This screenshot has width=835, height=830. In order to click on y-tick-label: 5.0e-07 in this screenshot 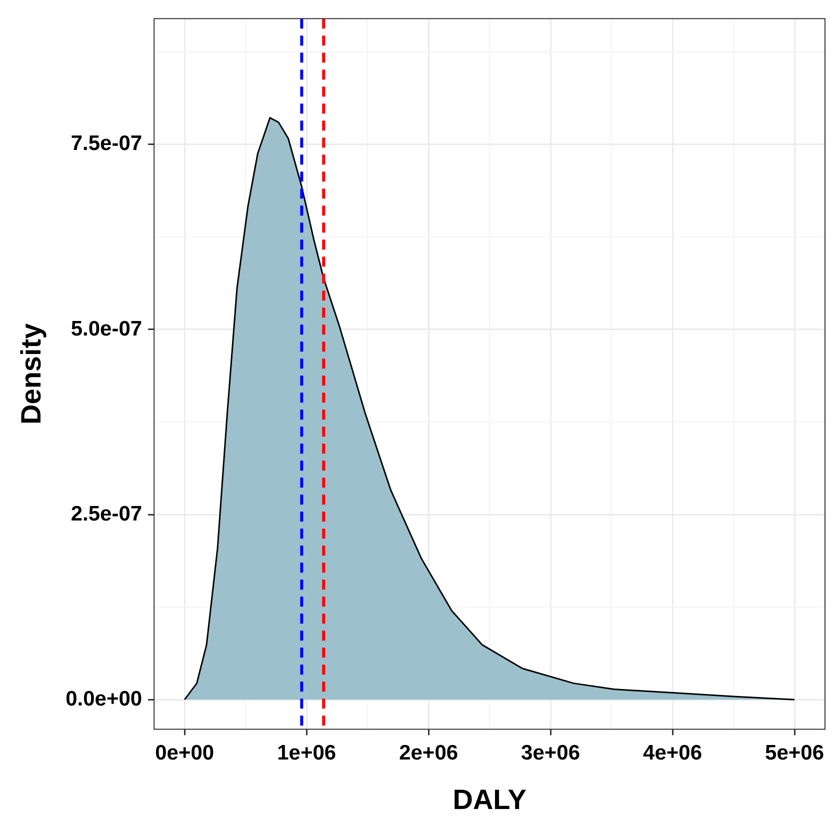, I will do `click(106, 328)`.